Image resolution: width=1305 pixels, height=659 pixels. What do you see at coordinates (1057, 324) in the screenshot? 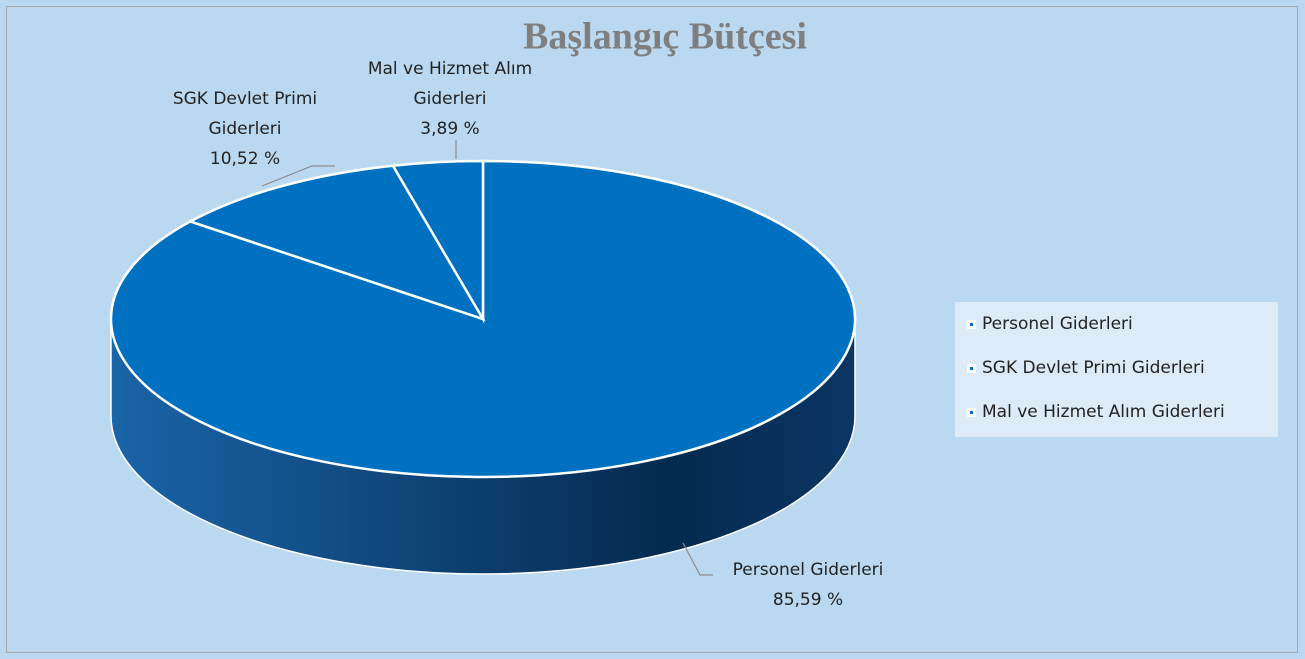
I see `legend-label: Personel Giderleri` at bounding box center [1057, 324].